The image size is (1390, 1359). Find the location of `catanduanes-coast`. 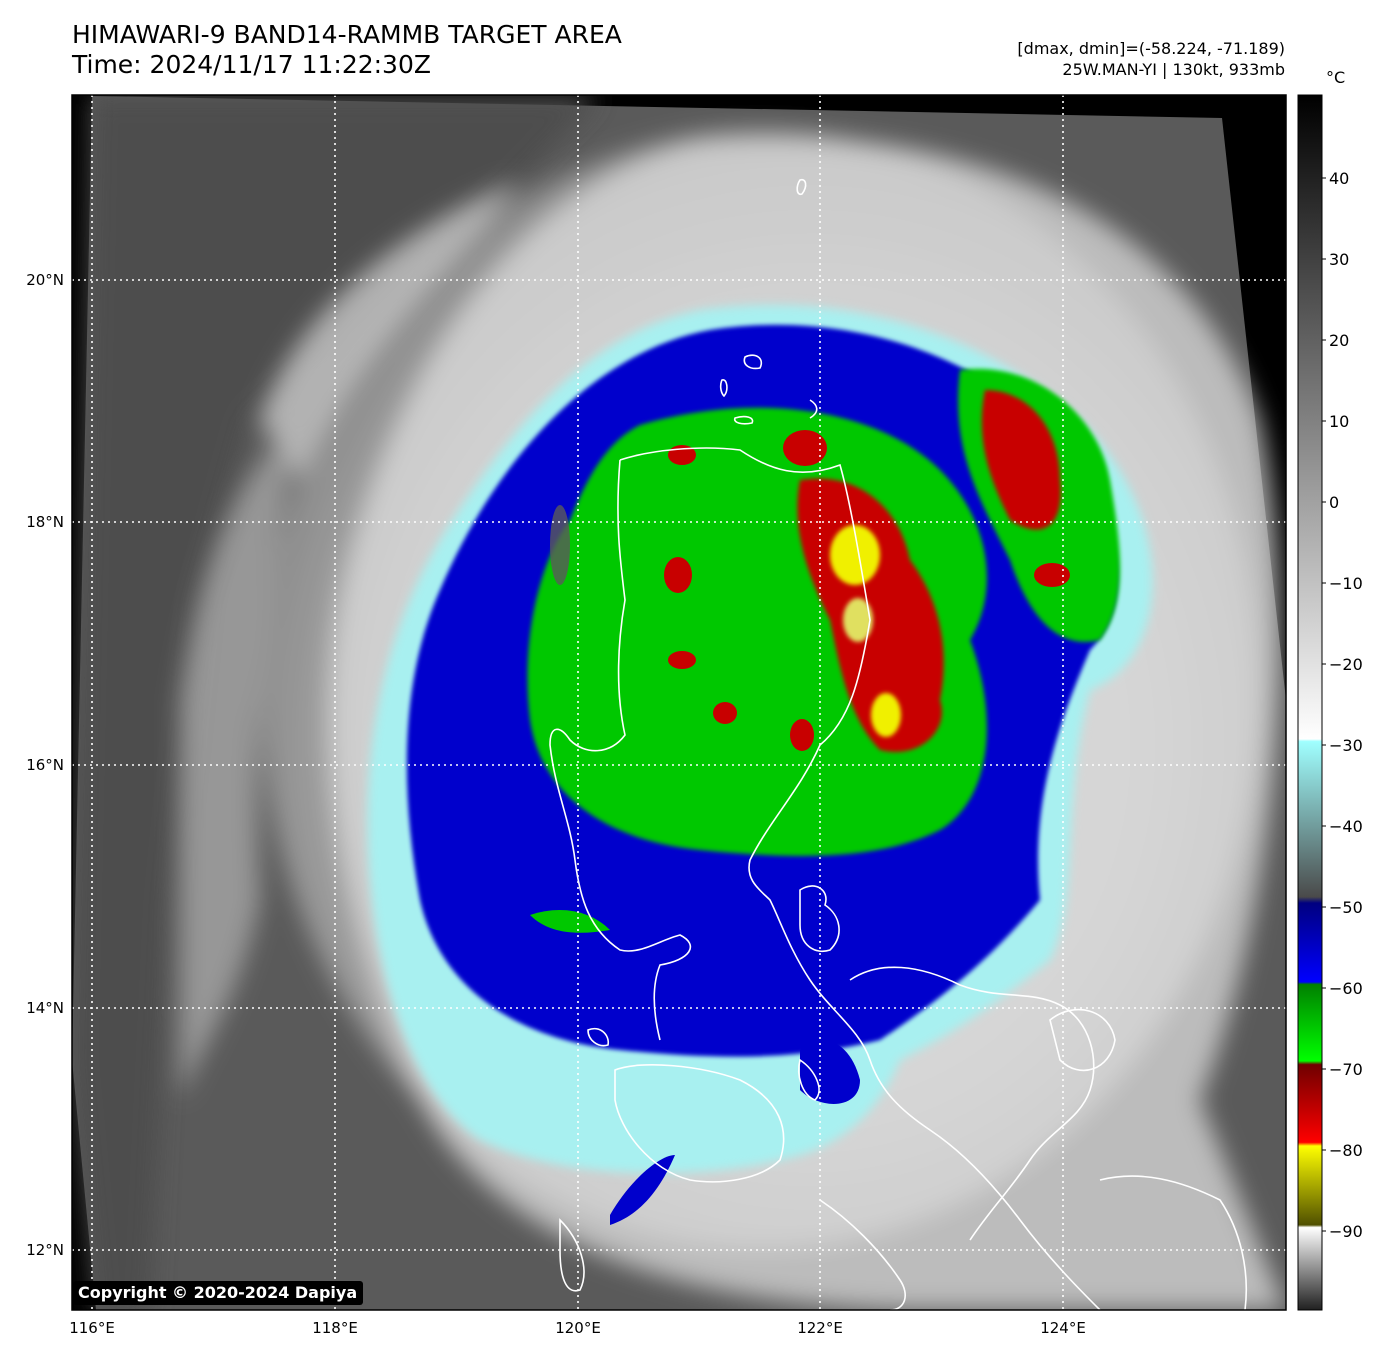

catanduanes-coast is located at coordinates (1082, 1040).